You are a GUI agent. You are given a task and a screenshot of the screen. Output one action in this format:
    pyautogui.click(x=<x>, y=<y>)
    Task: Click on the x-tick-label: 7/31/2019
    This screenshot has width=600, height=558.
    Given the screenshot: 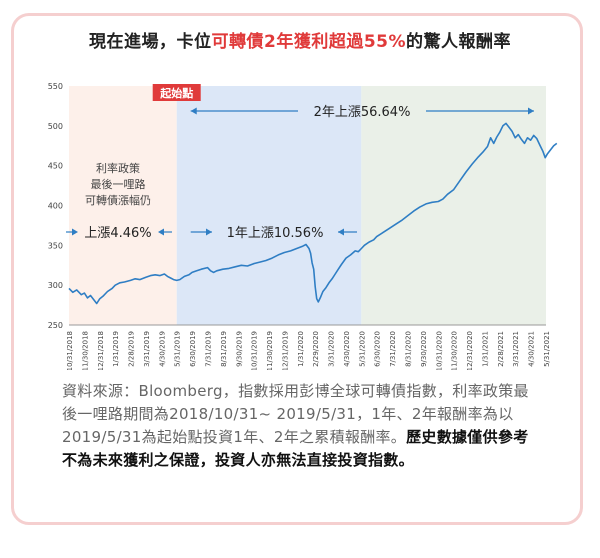 What is the action you would take?
    pyautogui.click(x=208, y=349)
    